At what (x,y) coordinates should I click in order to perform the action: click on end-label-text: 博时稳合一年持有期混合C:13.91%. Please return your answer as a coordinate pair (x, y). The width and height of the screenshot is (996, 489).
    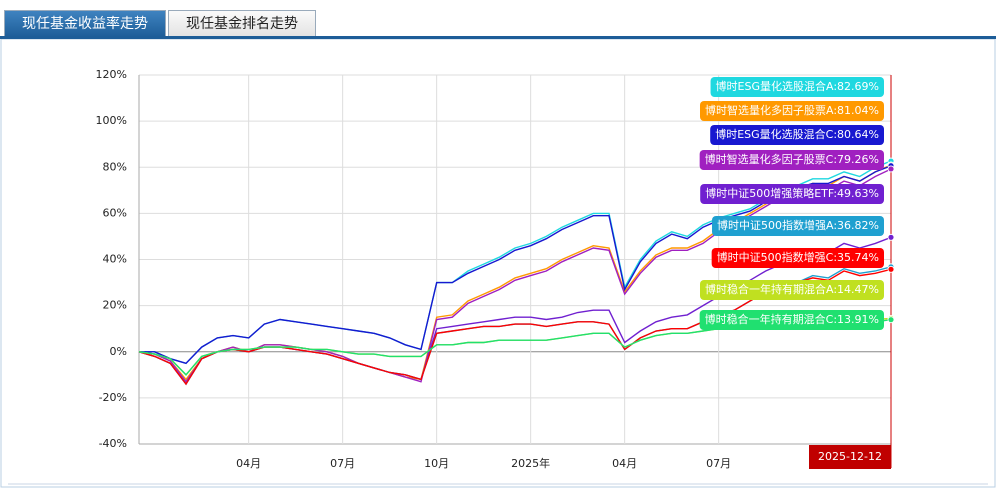
    Looking at the image, I should click on (792, 319).